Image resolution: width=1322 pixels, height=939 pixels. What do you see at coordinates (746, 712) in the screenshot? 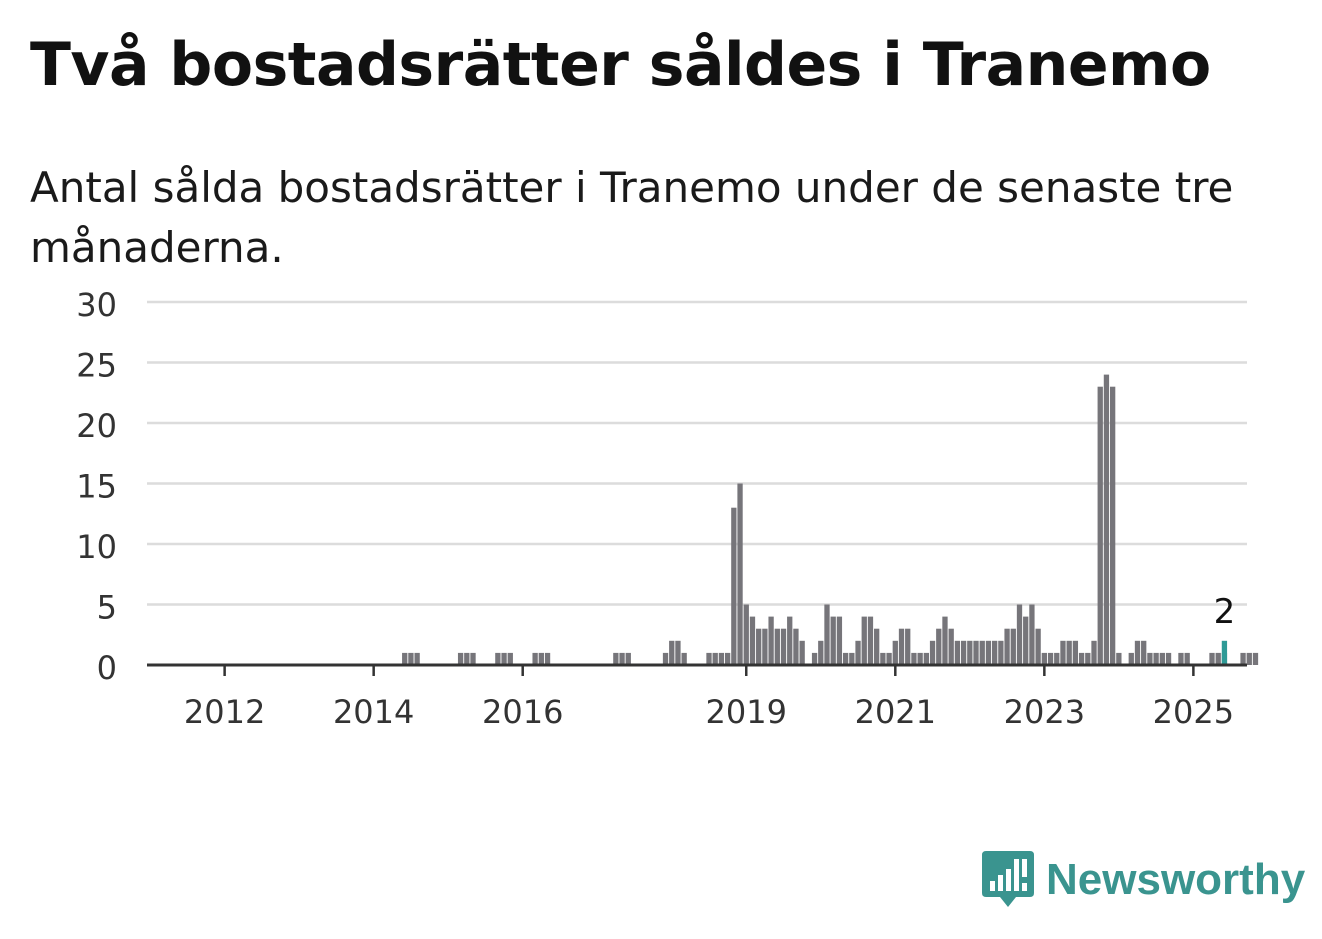
I see `x-tick-label: 2019` at bounding box center [746, 712].